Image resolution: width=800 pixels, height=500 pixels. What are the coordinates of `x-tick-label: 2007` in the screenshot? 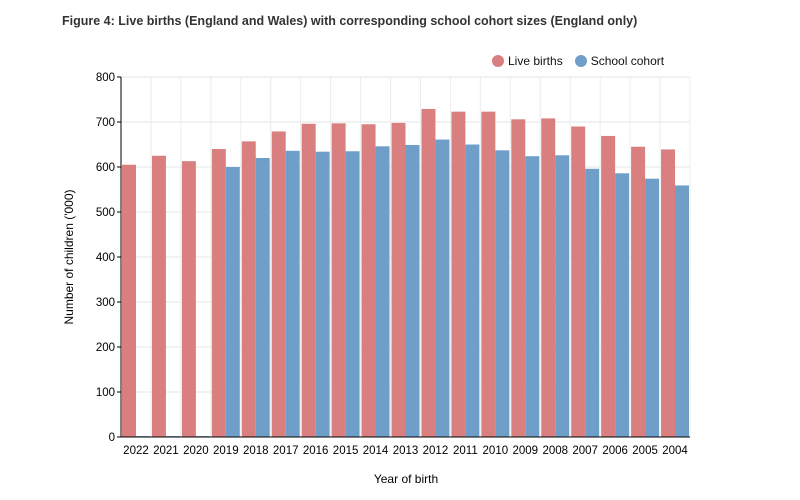 It's located at (585, 451).